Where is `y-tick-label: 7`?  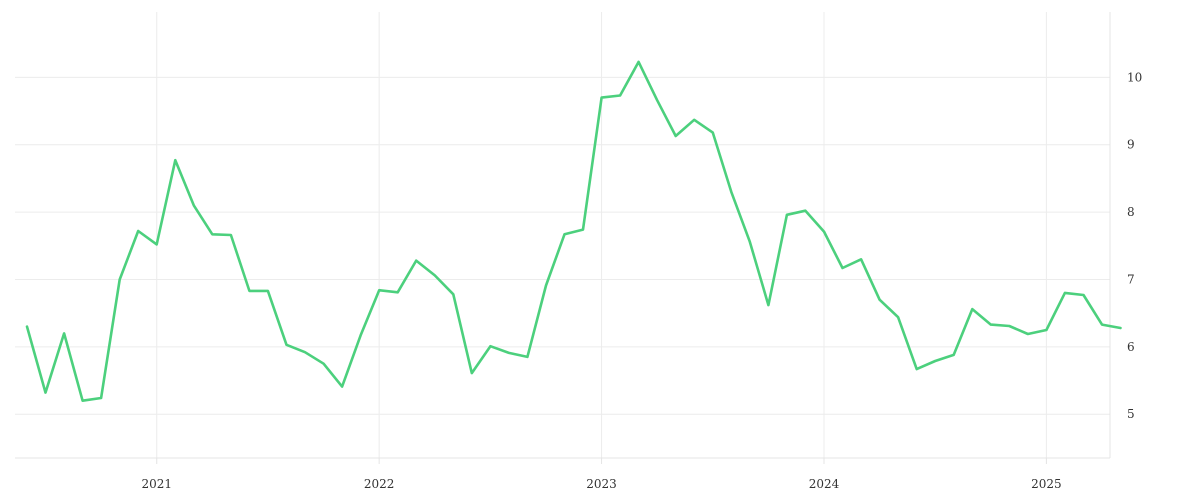
y-tick-label: 7 is located at coordinates (1131, 279).